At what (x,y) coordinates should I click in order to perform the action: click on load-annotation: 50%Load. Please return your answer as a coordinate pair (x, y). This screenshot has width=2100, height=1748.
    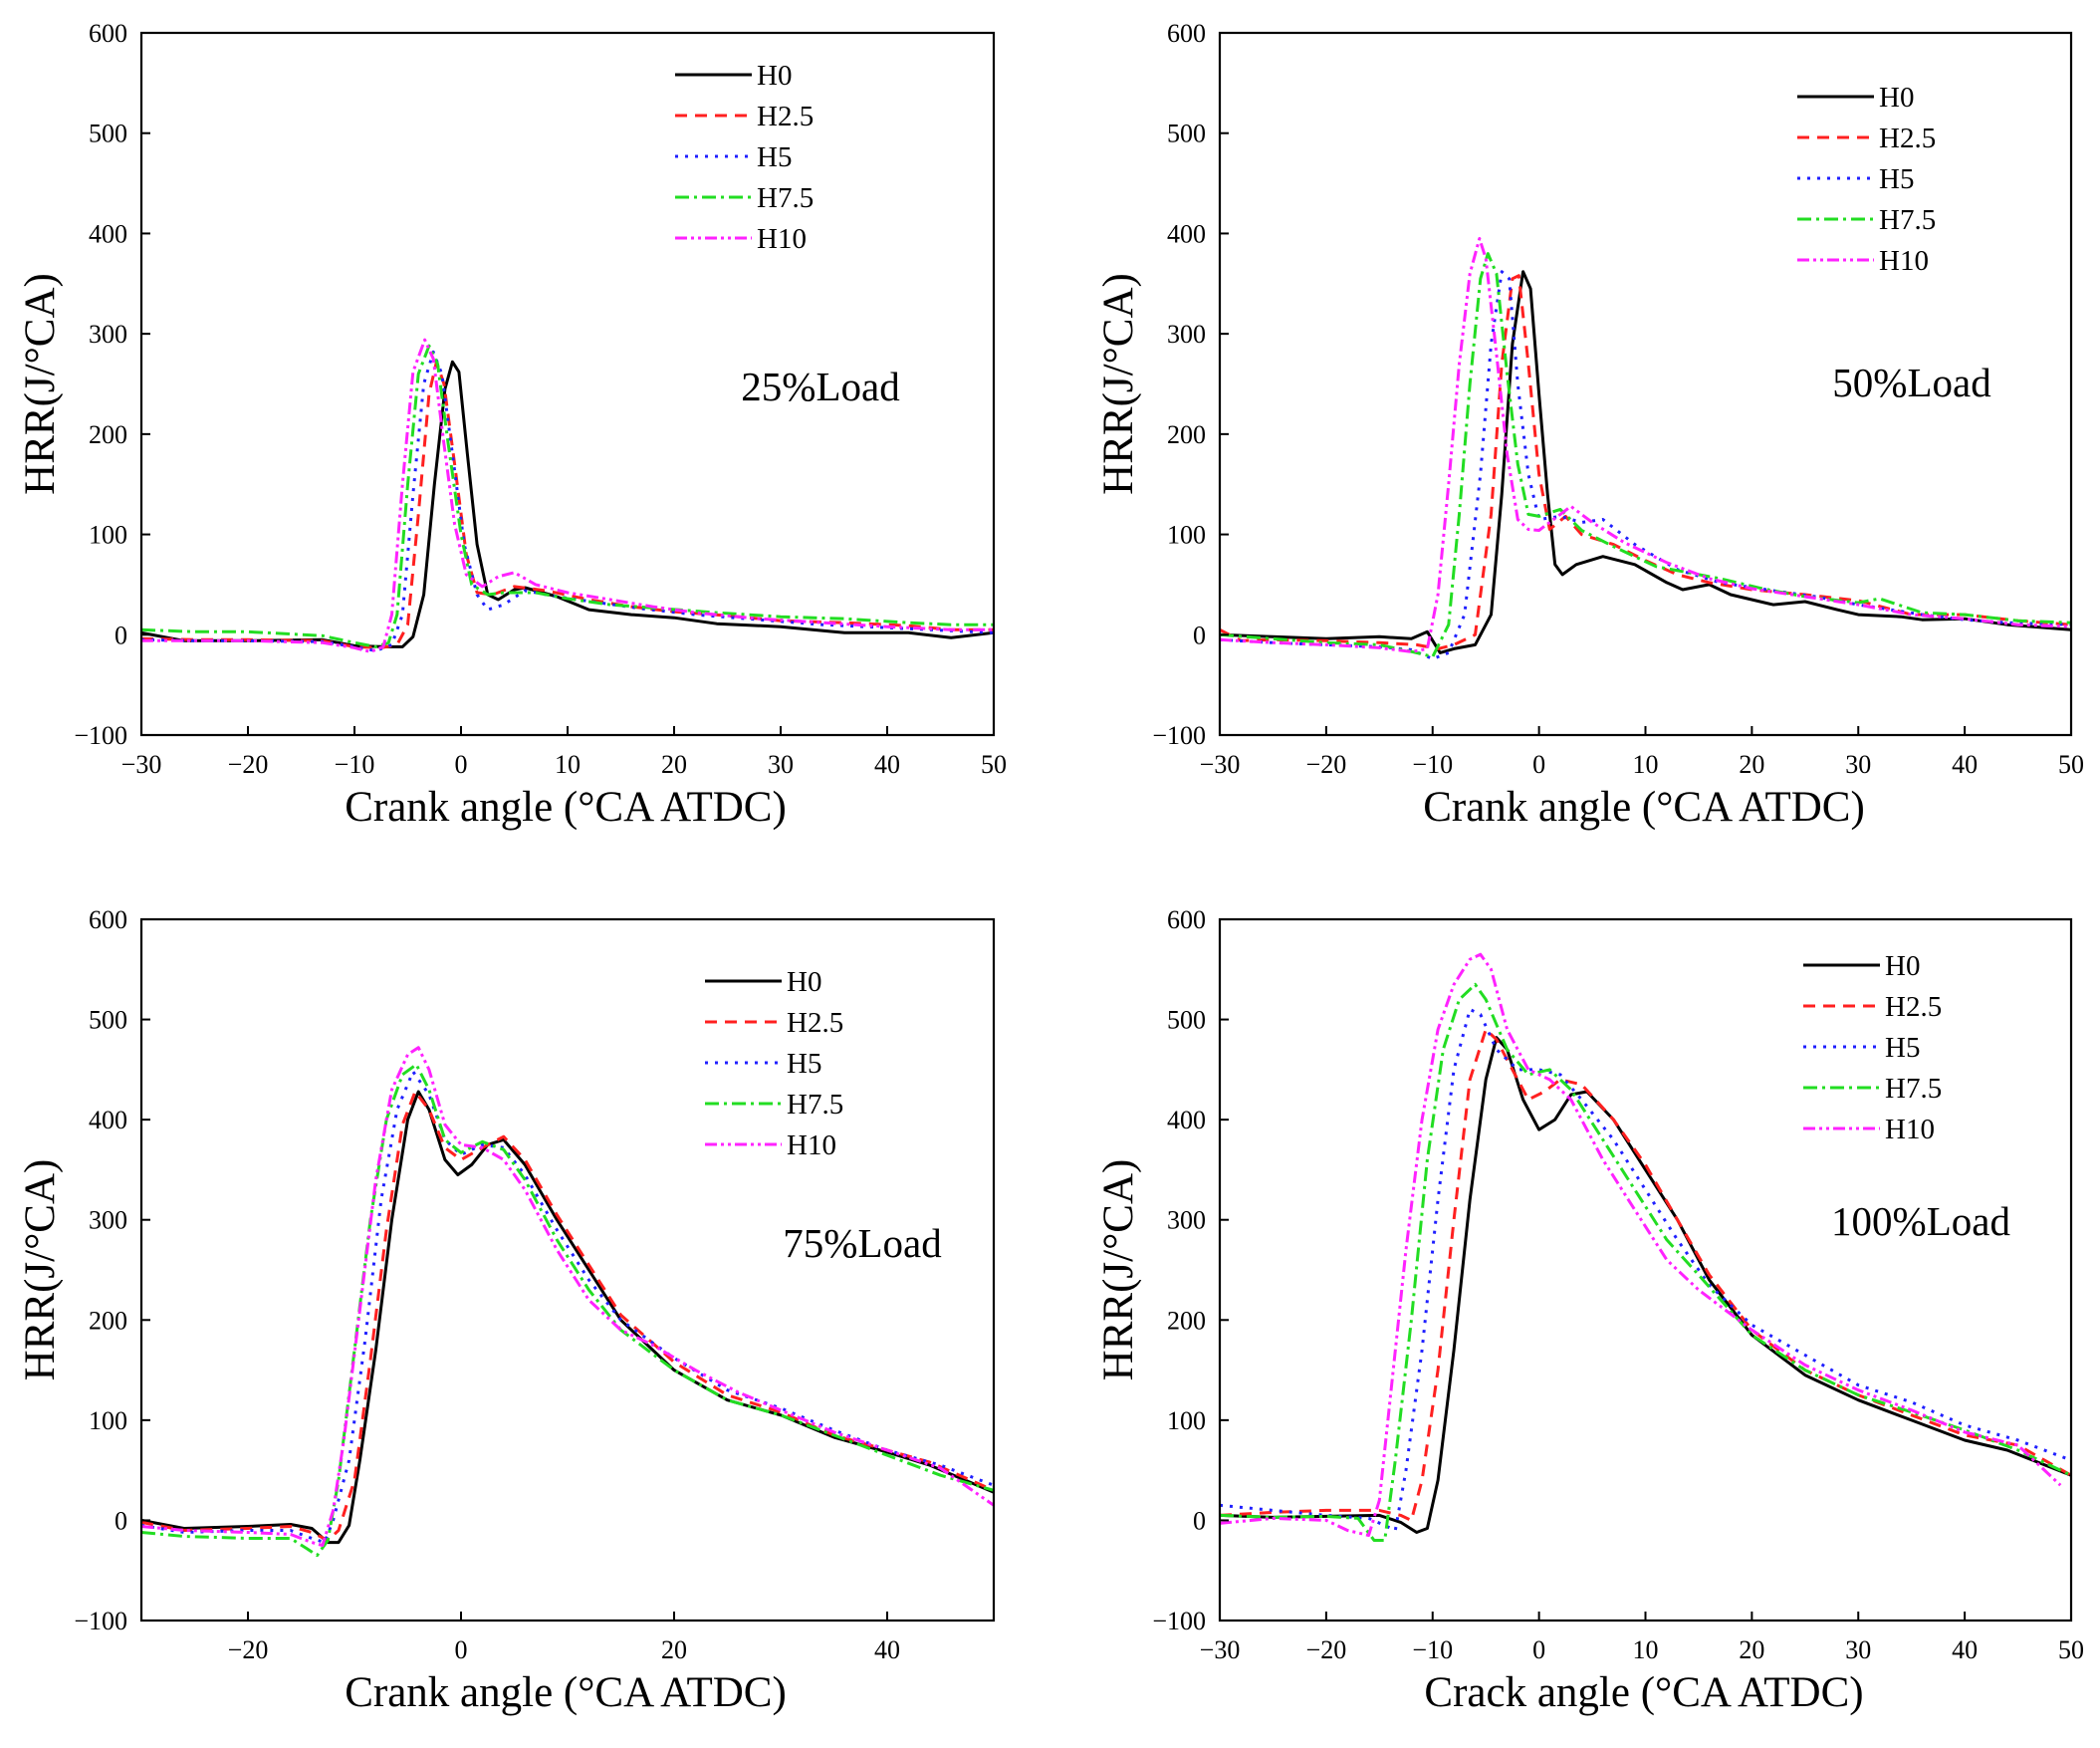
    Looking at the image, I should click on (1911, 382).